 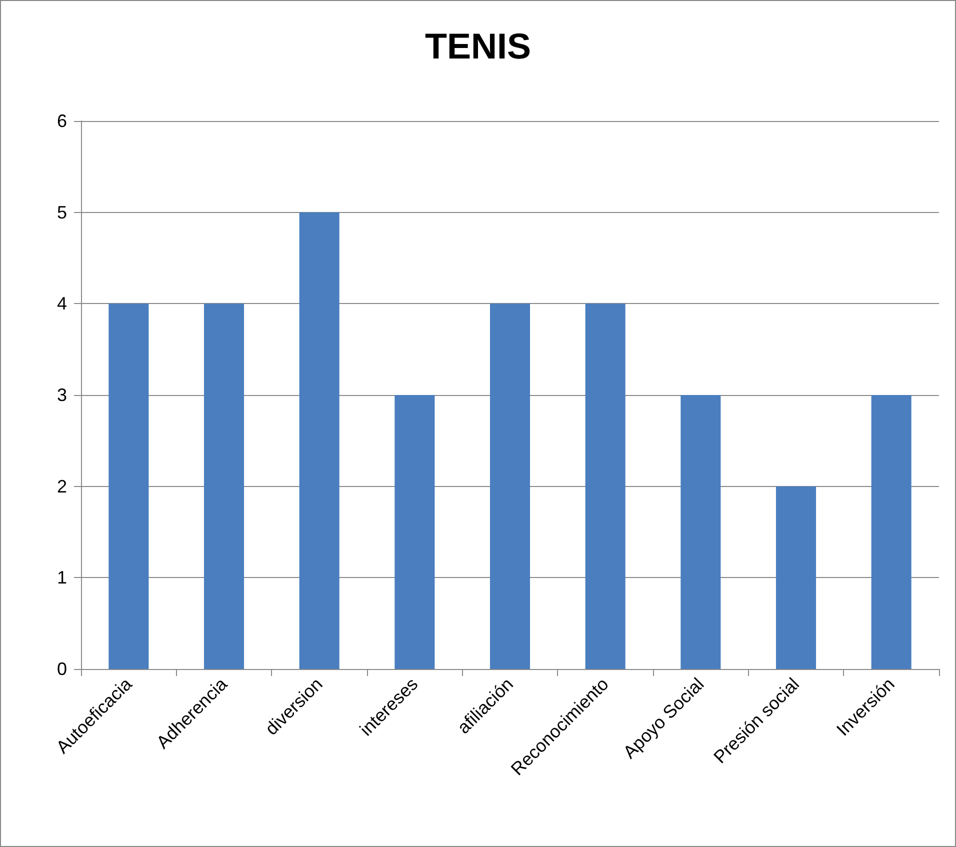 I want to click on y-tick-label: 5, so click(x=61, y=212).